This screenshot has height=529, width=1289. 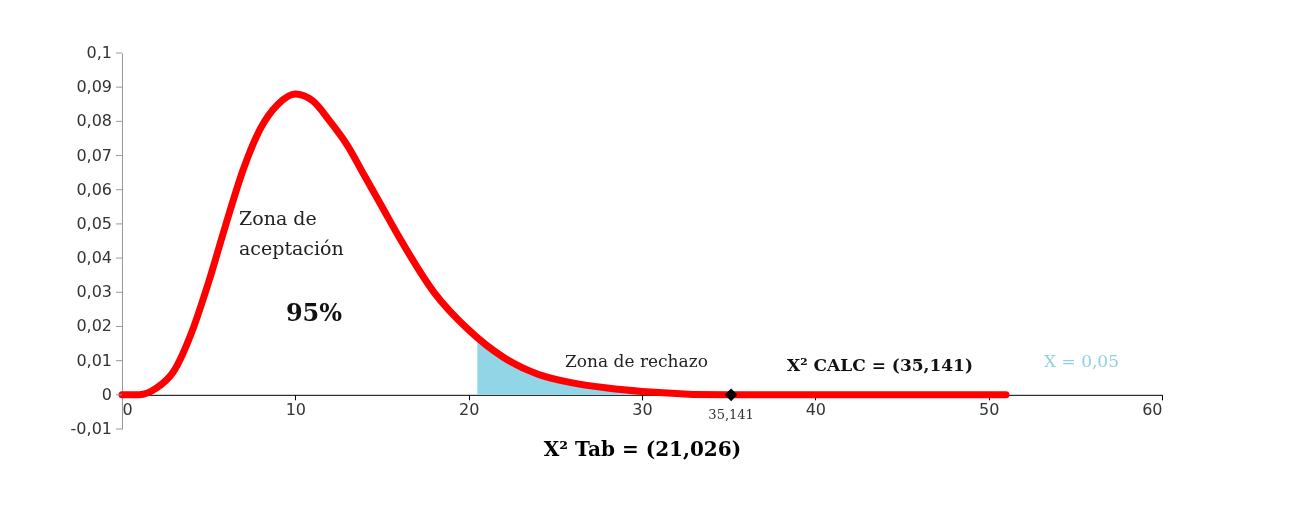 What do you see at coordinates (94, 87) in the screenshot?
I see `y-tick-label: 0,09` at bounding box center [94, 87].